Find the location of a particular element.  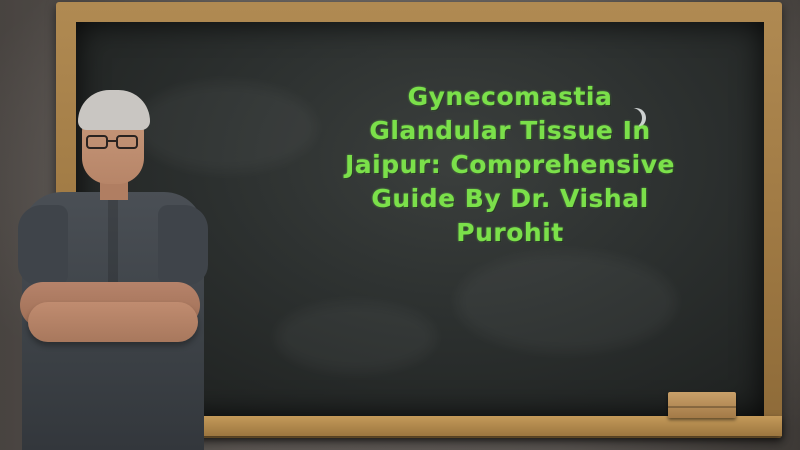

glasses-icon is located at coordinates (113, 143).